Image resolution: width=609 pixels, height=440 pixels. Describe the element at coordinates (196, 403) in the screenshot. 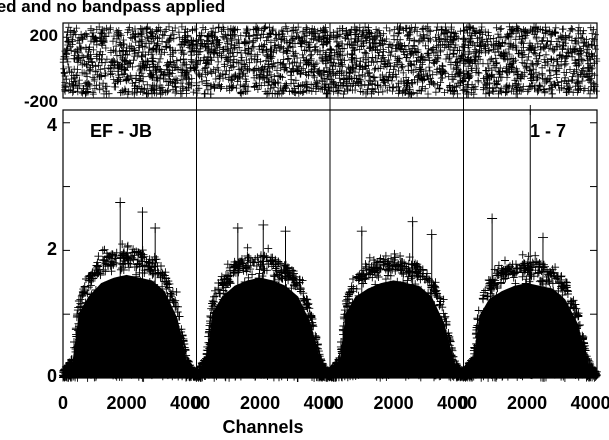

I see `x-tick-label-2-0: 0` at that location.